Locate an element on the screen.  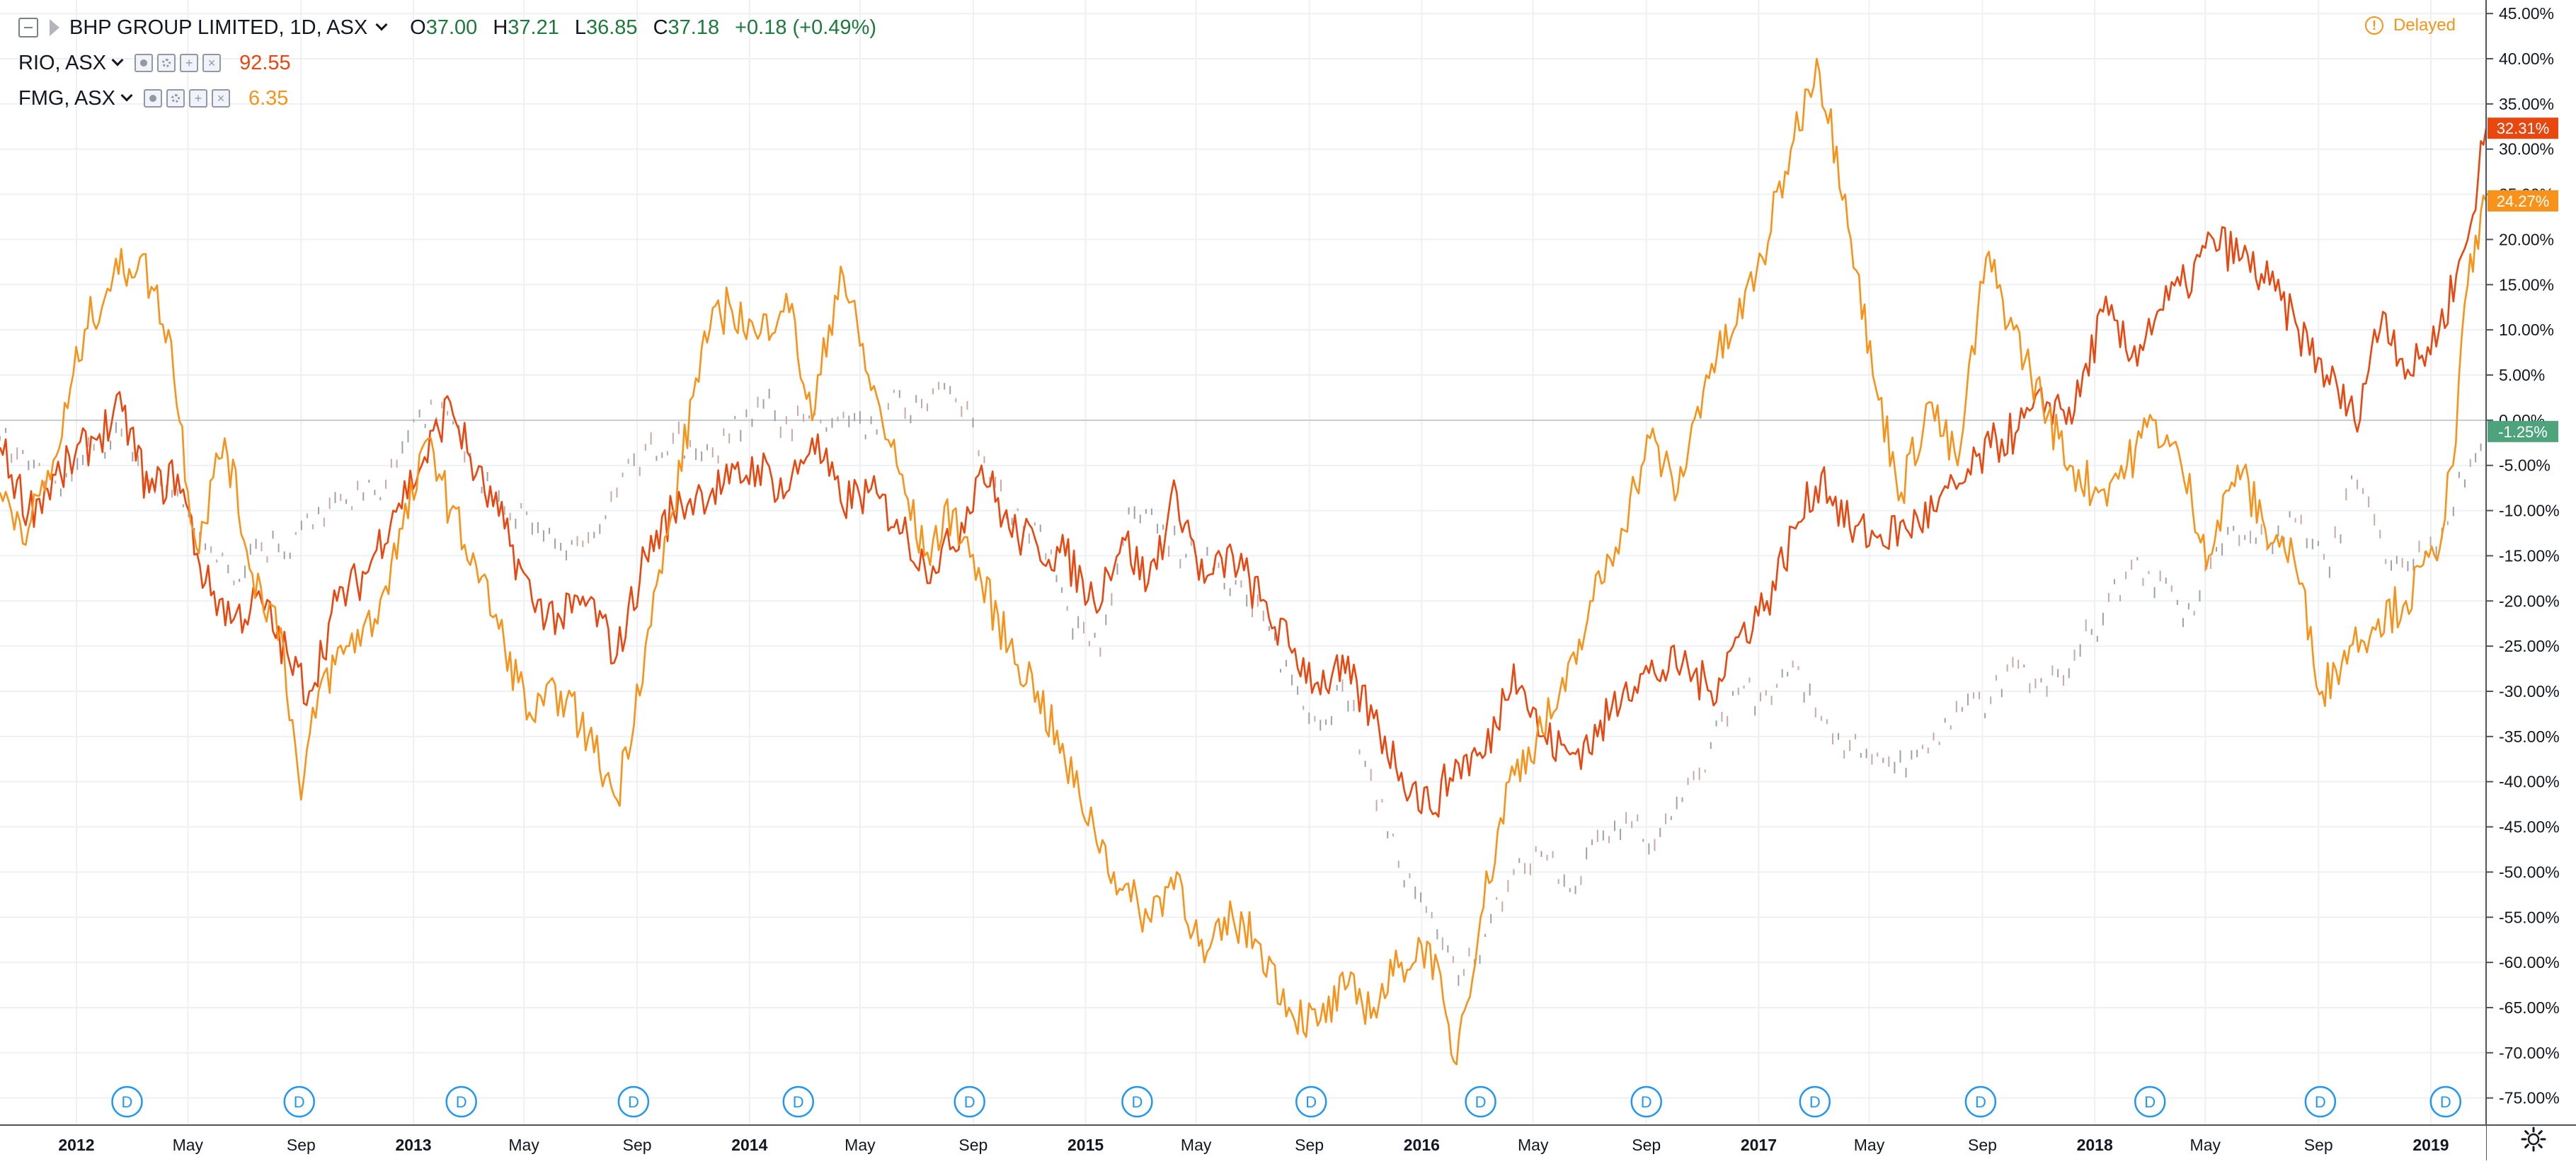
last-value-label: -1.25% is located at coordinates (2523, 431).